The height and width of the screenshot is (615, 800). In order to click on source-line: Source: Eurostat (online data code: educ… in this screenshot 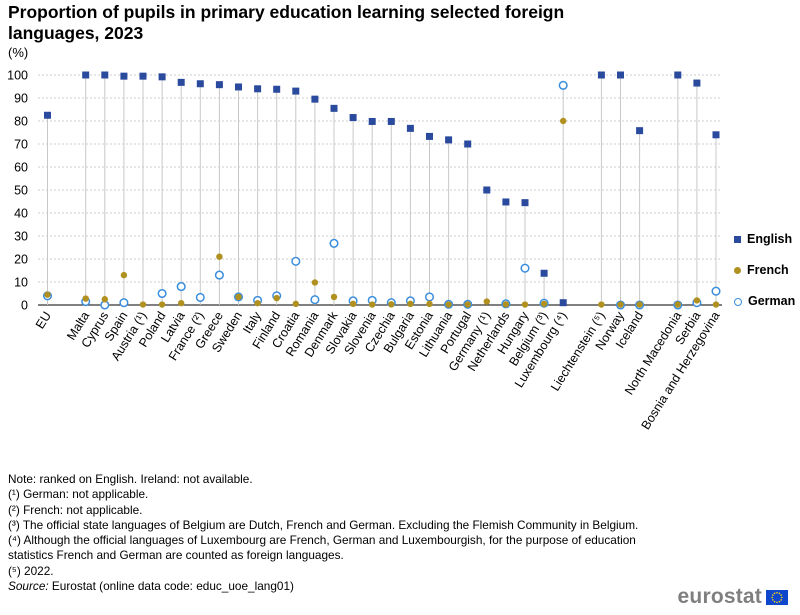, I will do `click(333, 586)`.